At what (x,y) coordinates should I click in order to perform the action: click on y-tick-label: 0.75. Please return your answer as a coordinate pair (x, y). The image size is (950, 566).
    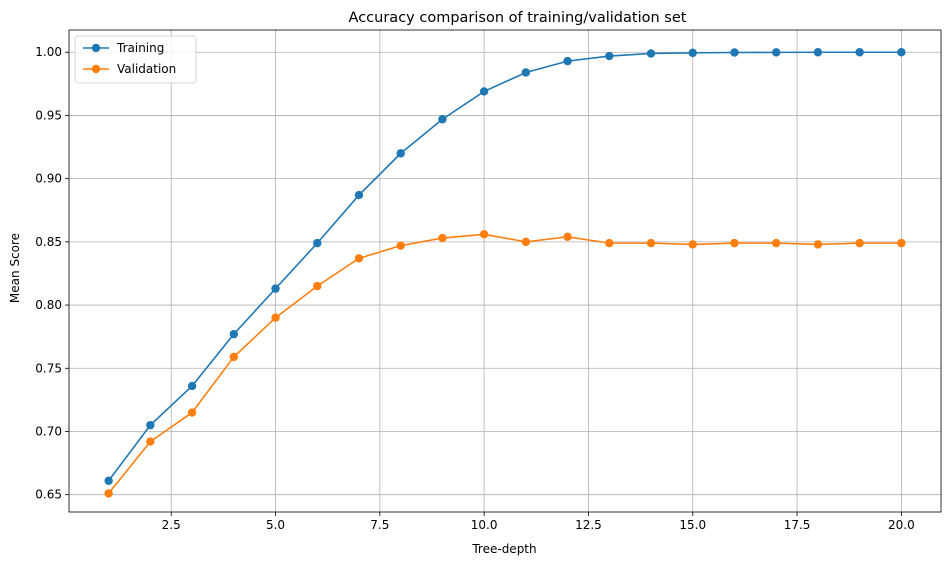
    Looking at the image, I should click on (48, 368).